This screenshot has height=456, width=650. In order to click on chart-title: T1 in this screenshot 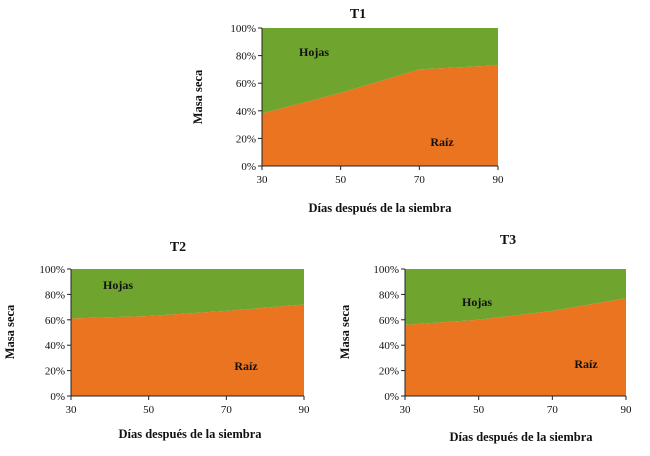, I will do `click(358, 14)`.